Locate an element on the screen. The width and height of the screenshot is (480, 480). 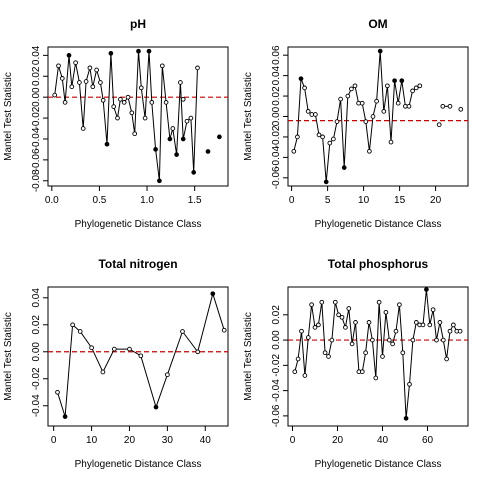
chart-title: pH is located at coordinates (138, 24).